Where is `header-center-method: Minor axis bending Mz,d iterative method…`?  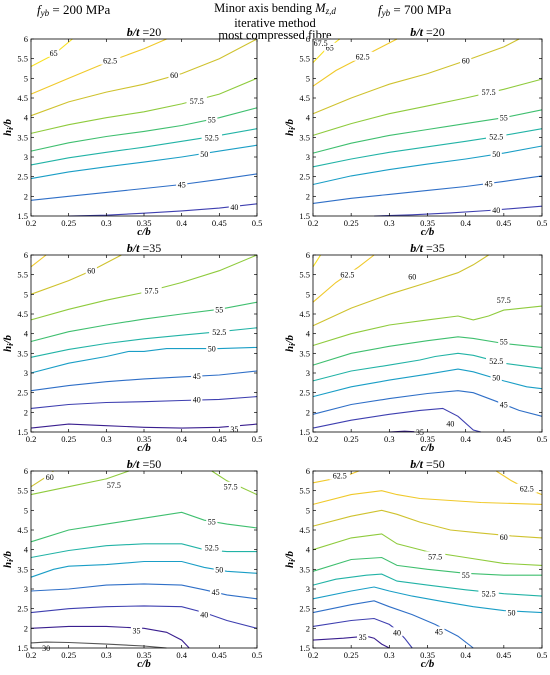
header-center-method: Minor axis bending Mz,d iterative method… is located at coordinates (275, 21).